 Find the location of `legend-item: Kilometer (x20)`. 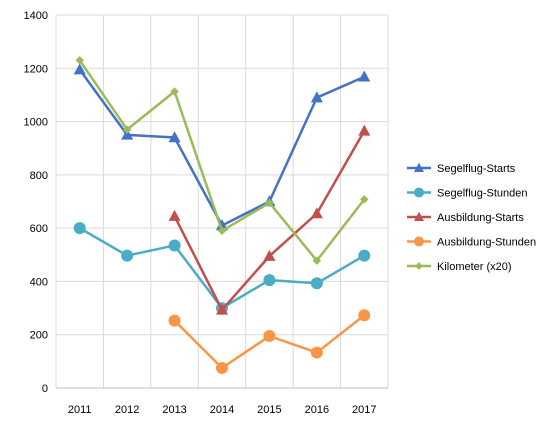

legend-item: Kilometer (x20) is located at coordinates (459, 267).